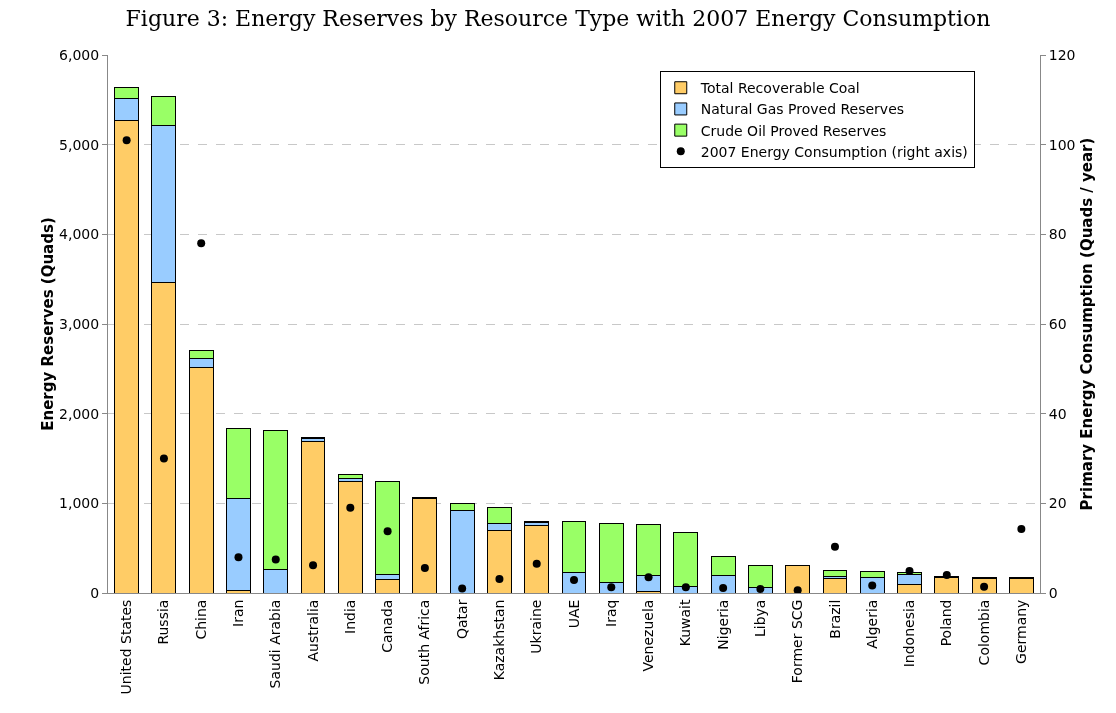  I want to click on x-tick-label: Australia, so click(312, 630).